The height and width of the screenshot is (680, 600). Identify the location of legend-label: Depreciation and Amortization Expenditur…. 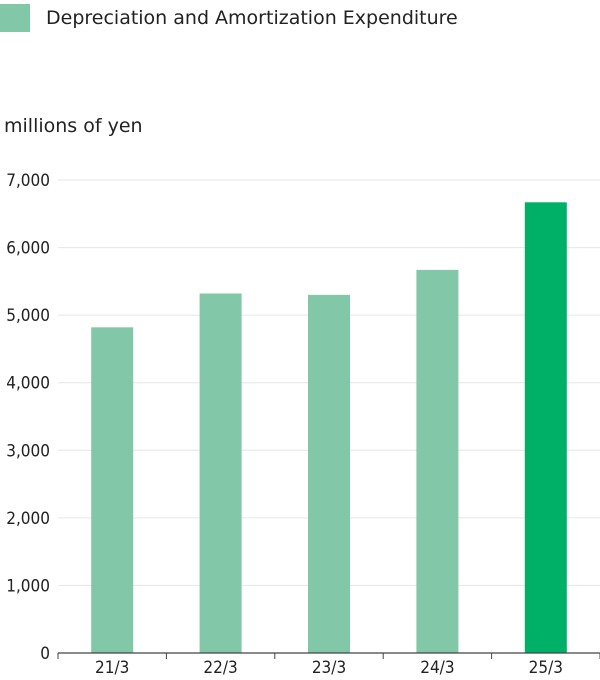
(252, 18).